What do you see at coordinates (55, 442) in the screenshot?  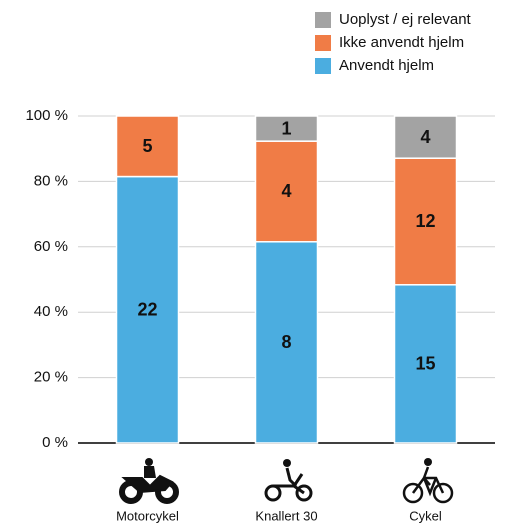 I see `y-tick-label: 0 %` at bounding box center [55, 442].